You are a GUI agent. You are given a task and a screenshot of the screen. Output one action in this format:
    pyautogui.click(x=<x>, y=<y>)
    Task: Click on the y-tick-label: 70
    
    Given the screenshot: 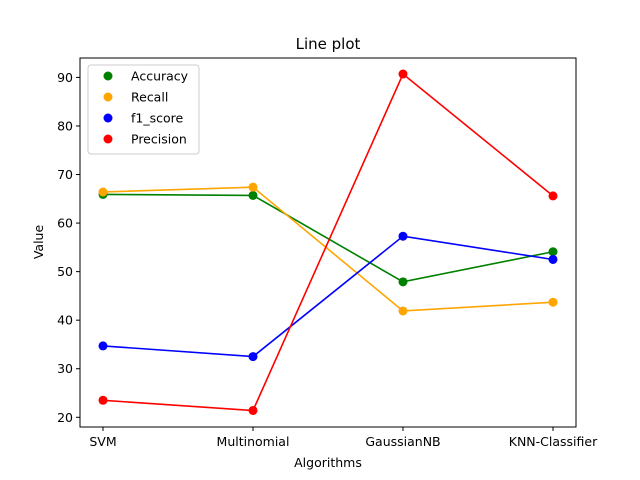 What is the action you would take?
    pyautogui.click(x=65, y=174)
    